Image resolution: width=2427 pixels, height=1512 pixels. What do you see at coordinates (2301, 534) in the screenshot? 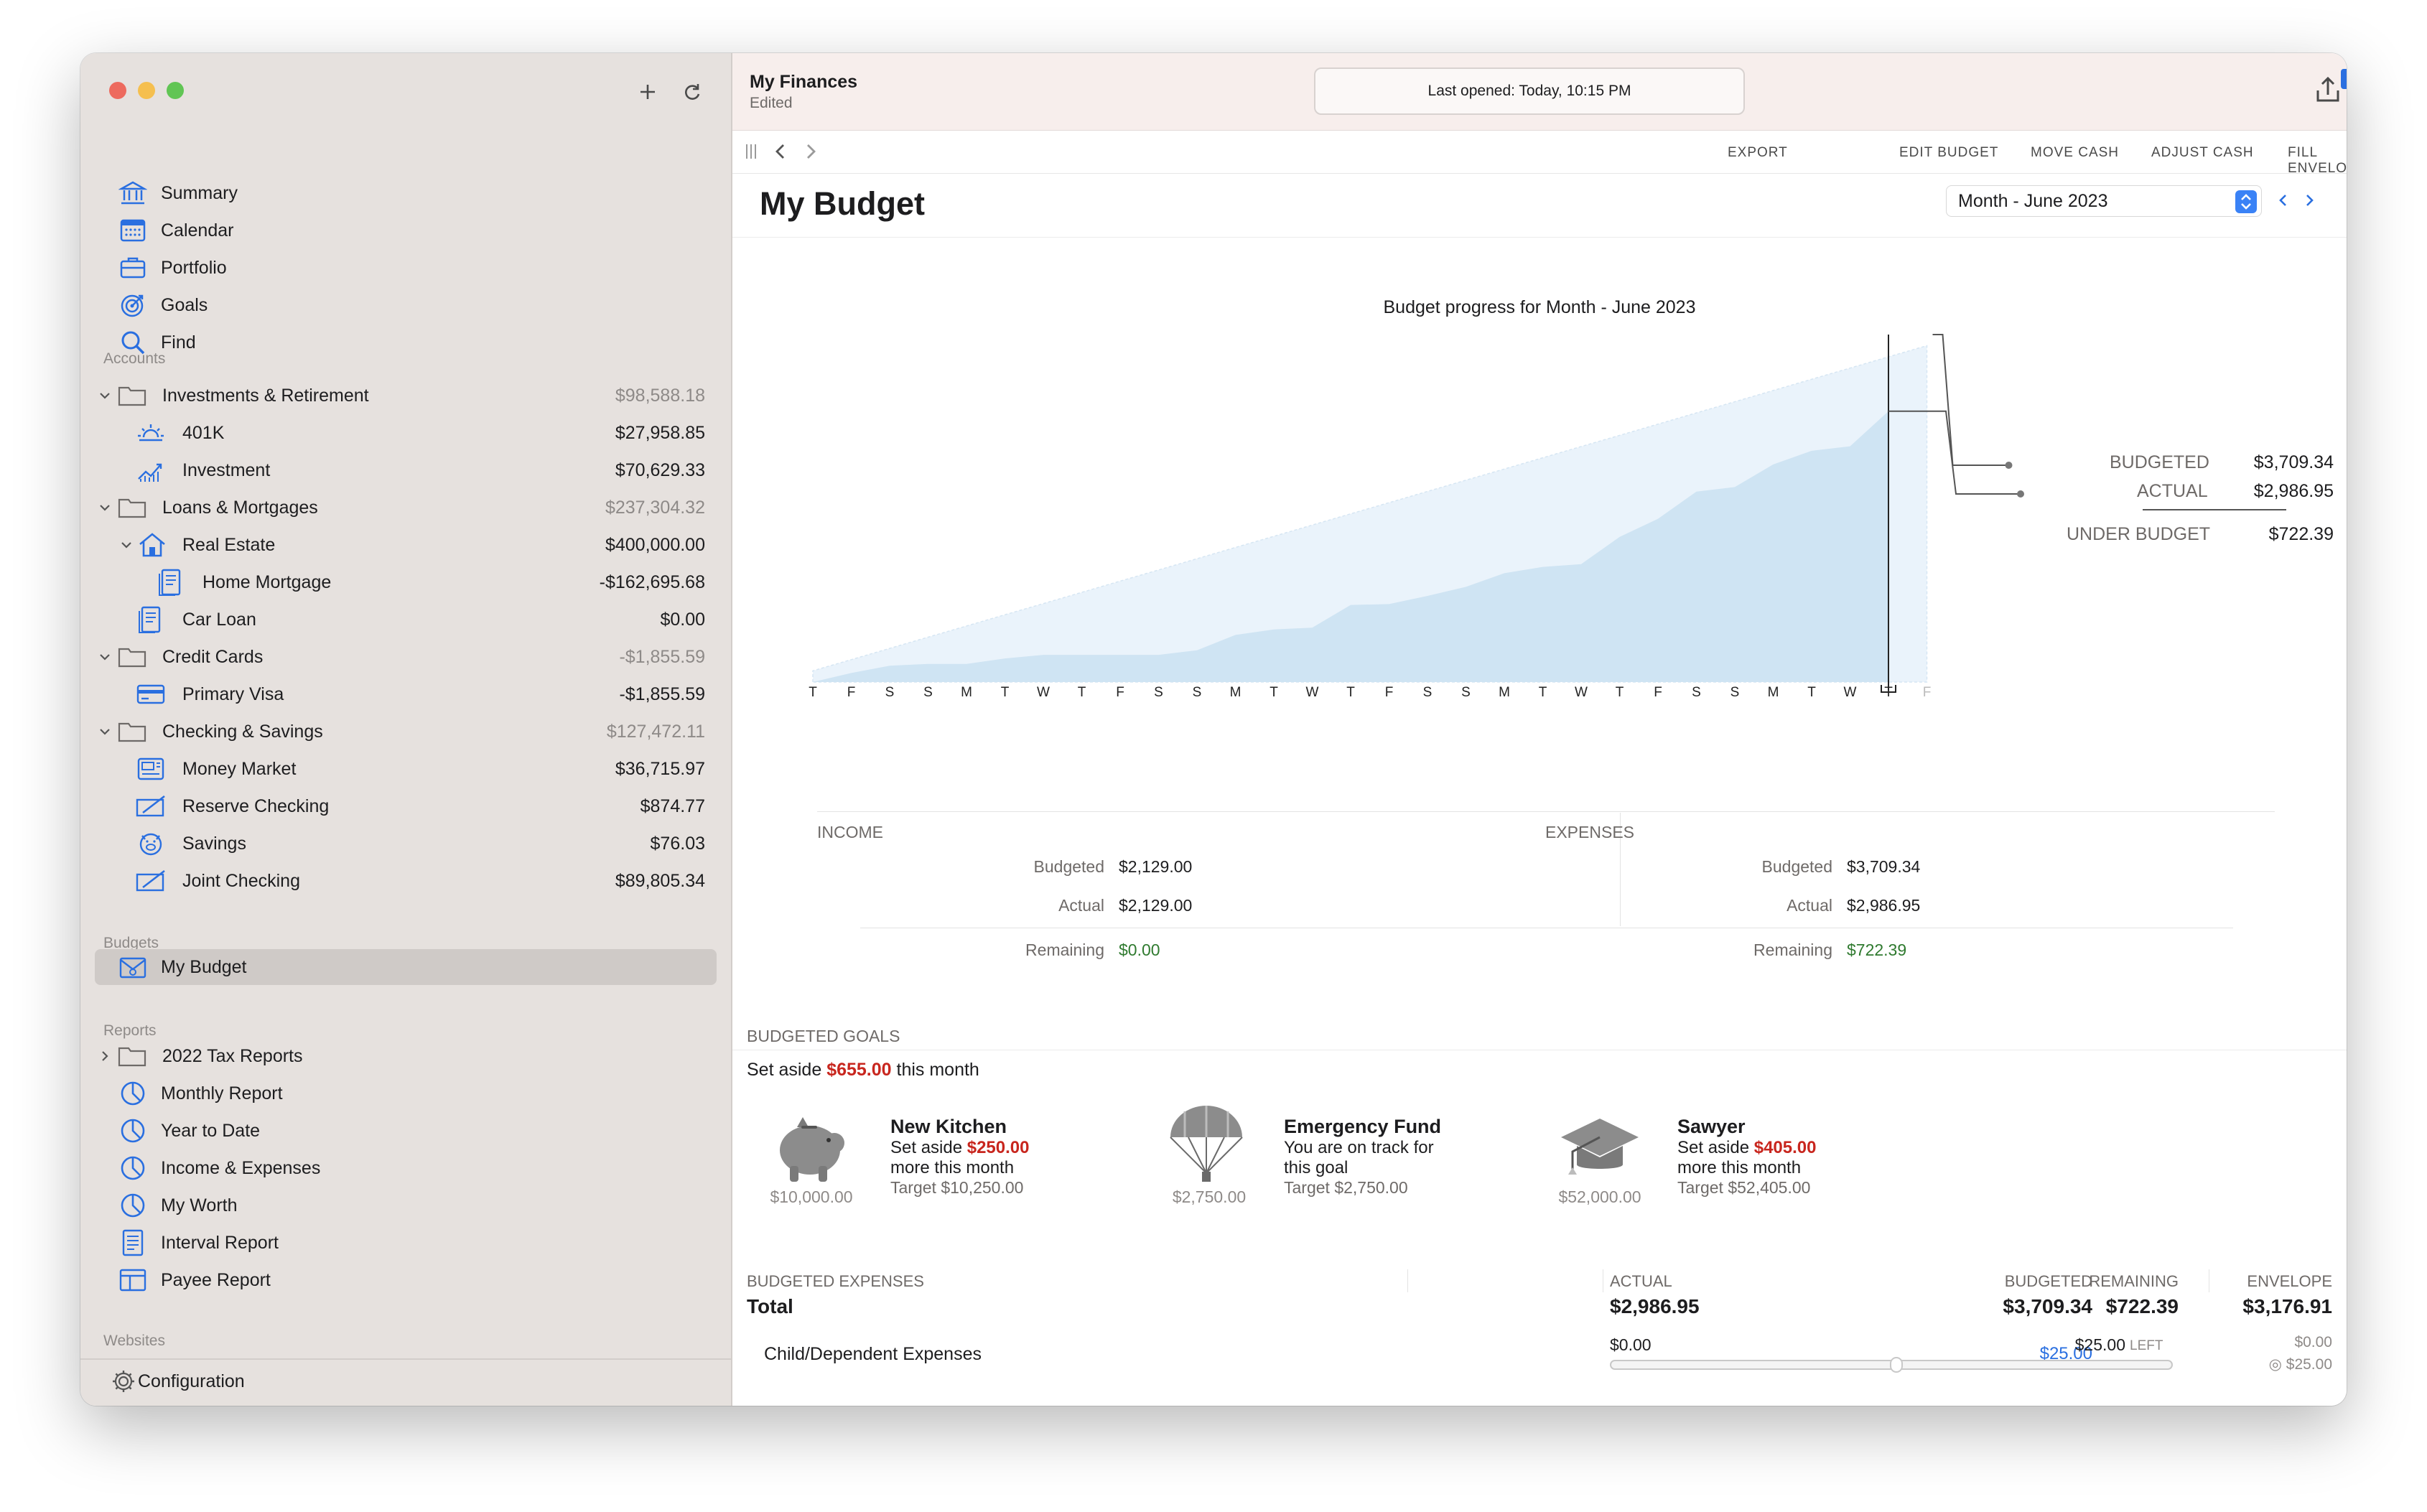
I see `under-budget-value: $722.39` at bounding box center [2301, 534].